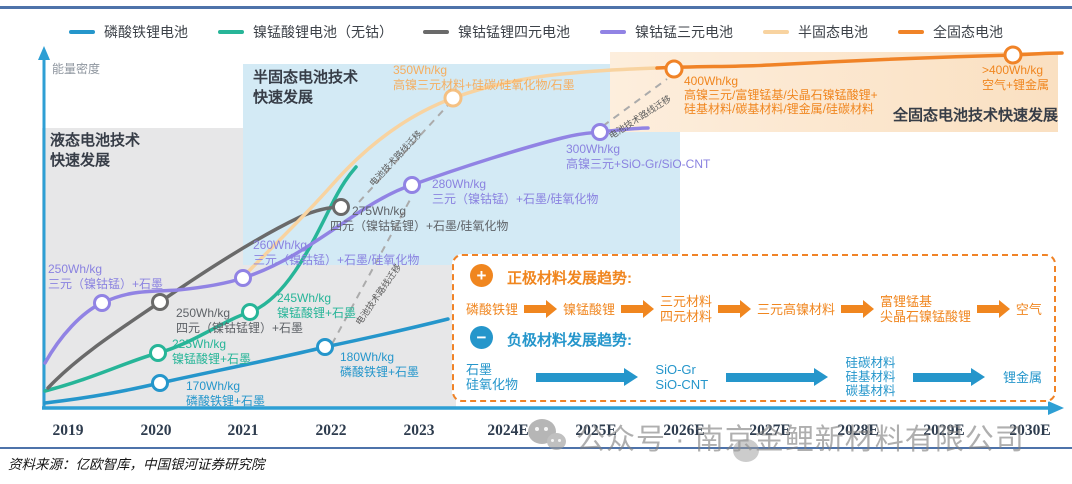 This screenshot has height=484, width=1072. I want to click on all-solid-region-title: 全固态电池技术快速发展, so click(976, 115).